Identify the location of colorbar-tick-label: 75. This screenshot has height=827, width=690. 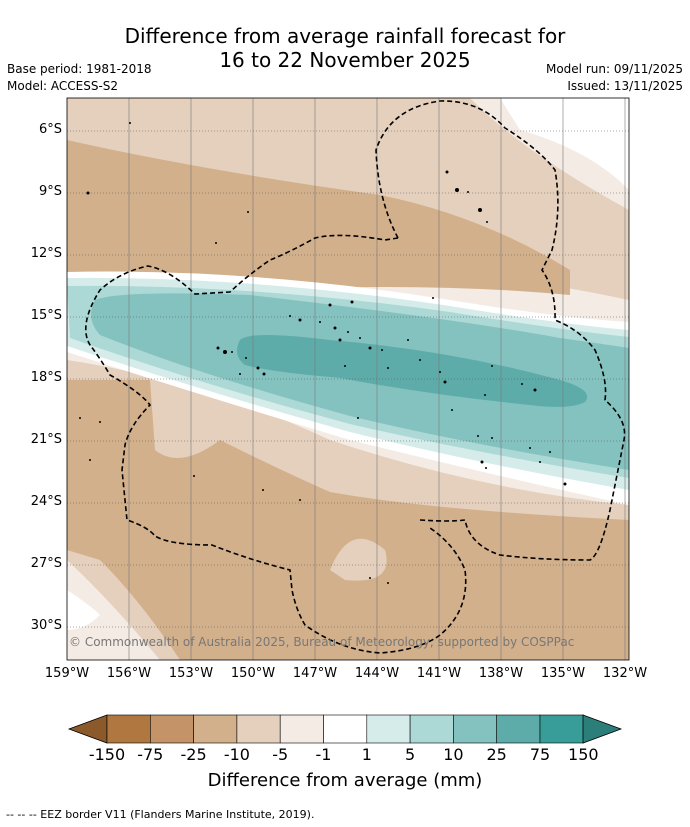
(540, 754).